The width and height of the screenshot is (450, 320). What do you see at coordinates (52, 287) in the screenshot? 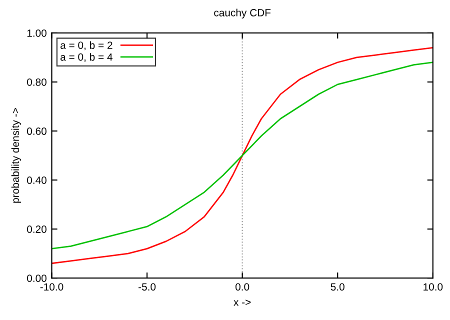
I see `x-tick-label: -10.0` at bounding box center [52, 287].